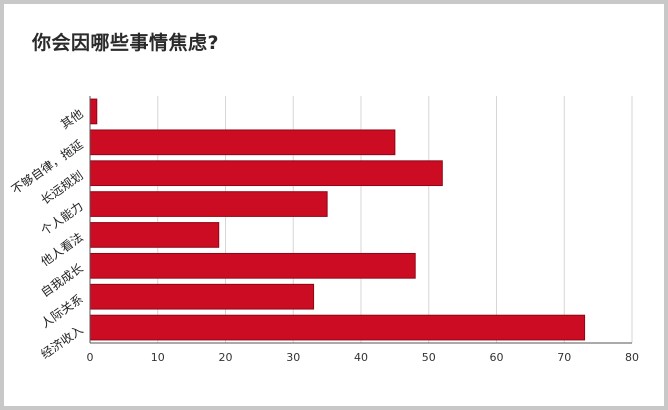 The width and height of the screenshot is (668, 410). I want to click on x-tick-label: 60, so click(497, 357).